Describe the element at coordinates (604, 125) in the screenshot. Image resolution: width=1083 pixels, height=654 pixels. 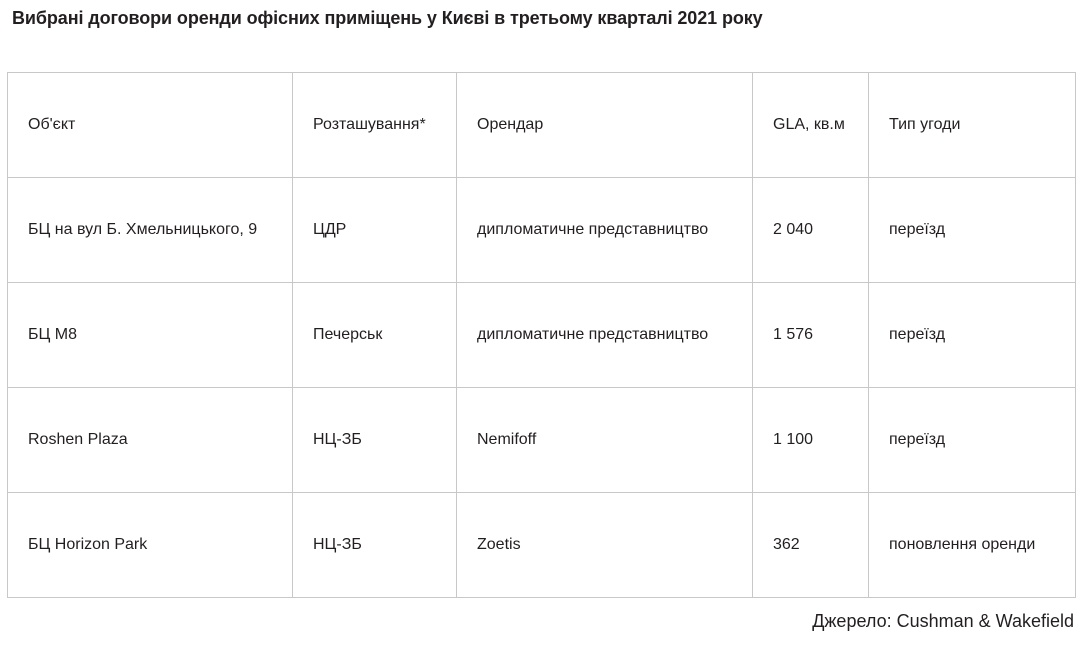
I see `header-tenant: Орендар` at that location.